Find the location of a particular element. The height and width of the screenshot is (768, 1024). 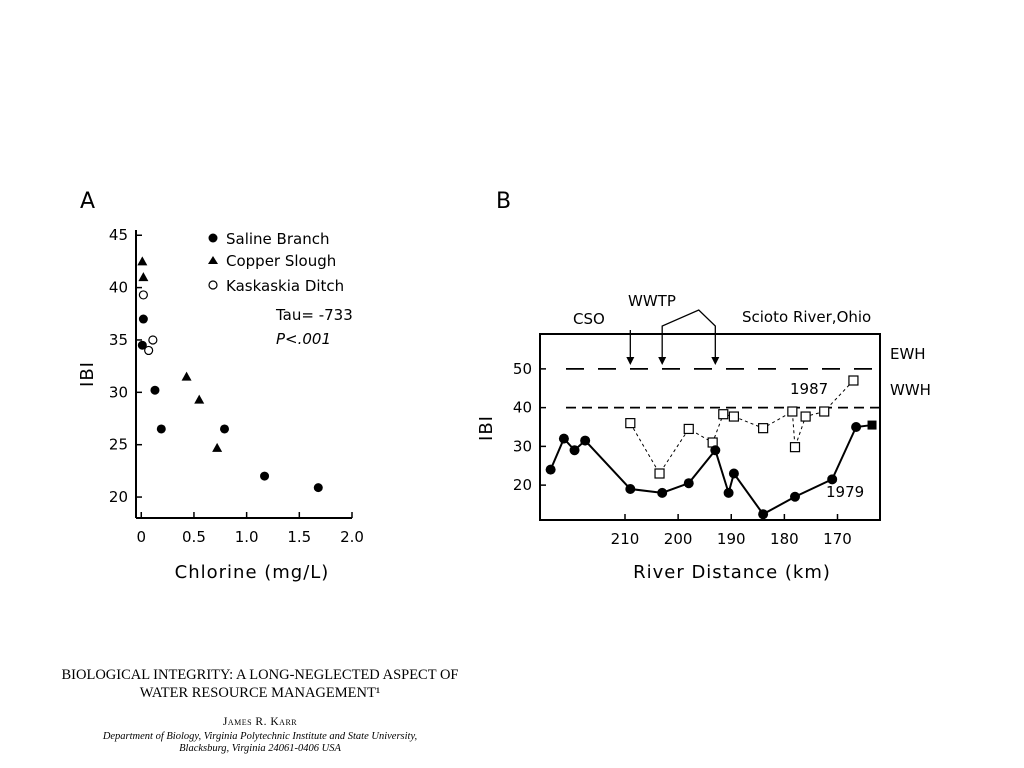

paper-title-line-2: WATER RESOURCE MANAGEMENT¹ is located at coordinates (260, 693).